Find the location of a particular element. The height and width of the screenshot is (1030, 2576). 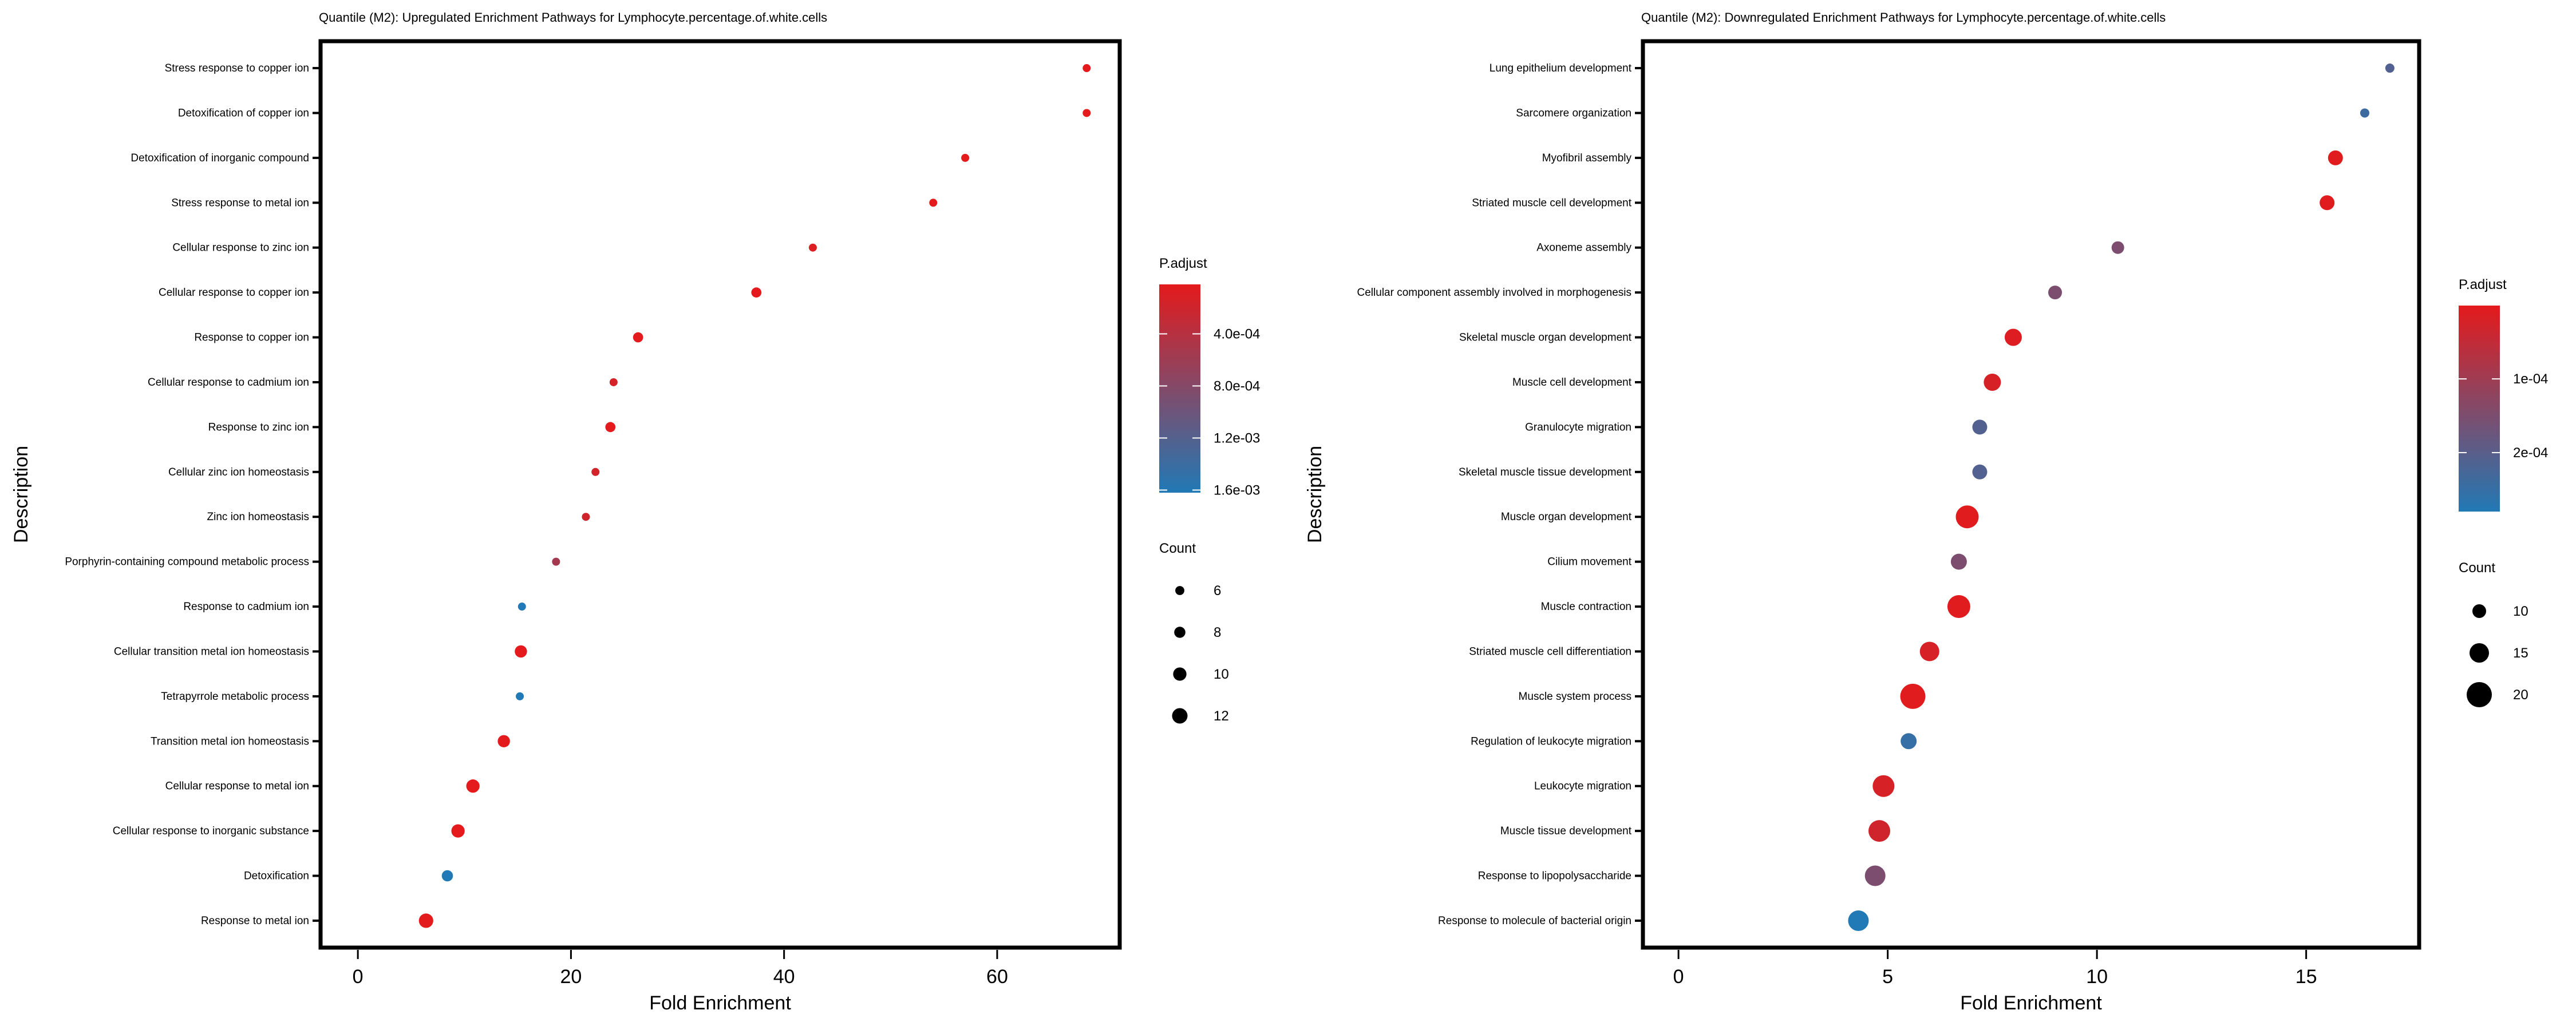

y-tick-label: Muscle cell development is located at coordinates (1572, 383).